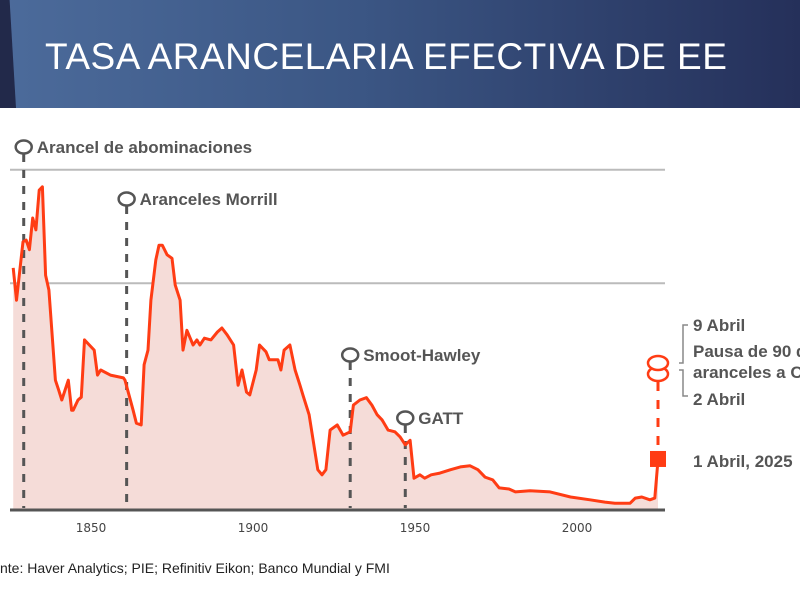  What do you see at coordinates (658, 458) in the screenshot?
I see `april-1-marker` at bounding box center [658, 458].